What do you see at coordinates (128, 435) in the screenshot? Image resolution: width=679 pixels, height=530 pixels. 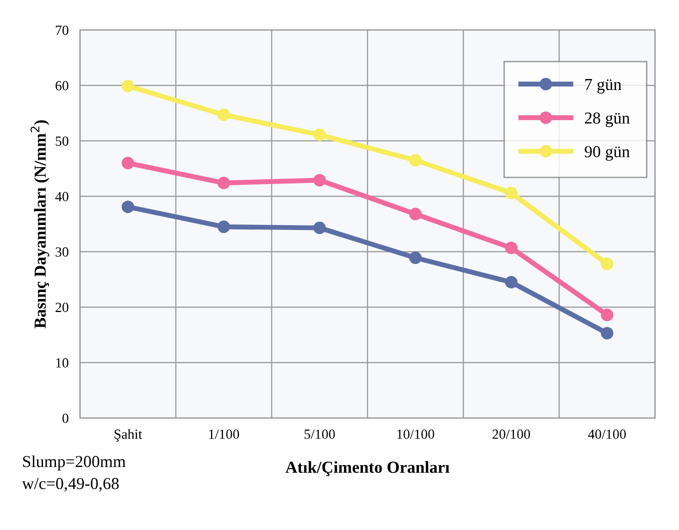 I see `x-tick-label: Şahit` at bounding box center [128, 435].